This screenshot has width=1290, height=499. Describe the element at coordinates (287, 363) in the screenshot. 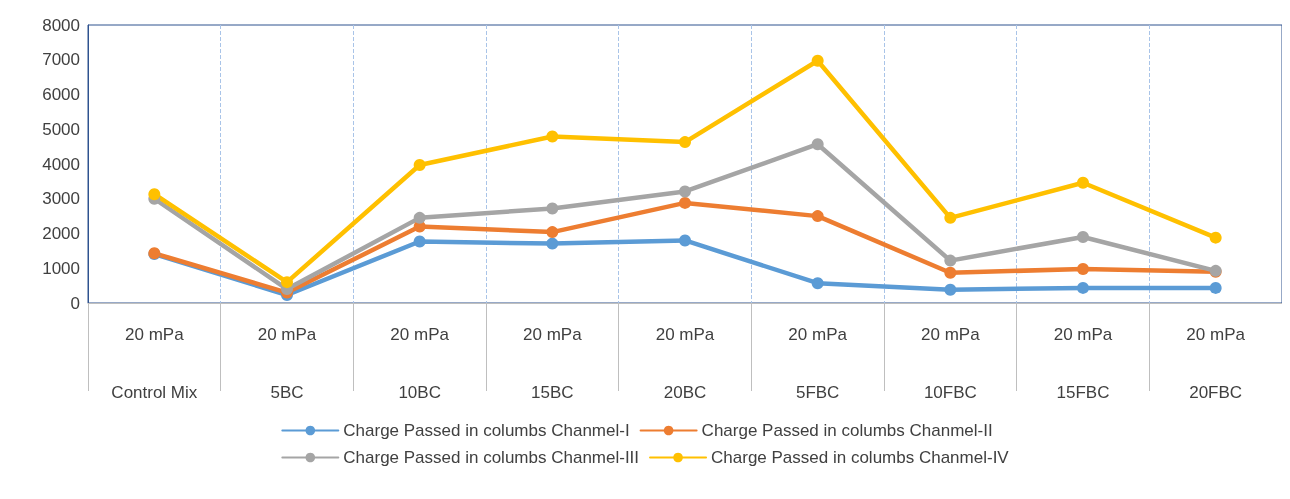

I see `category-label: 20 mPa 5BC` at that location.